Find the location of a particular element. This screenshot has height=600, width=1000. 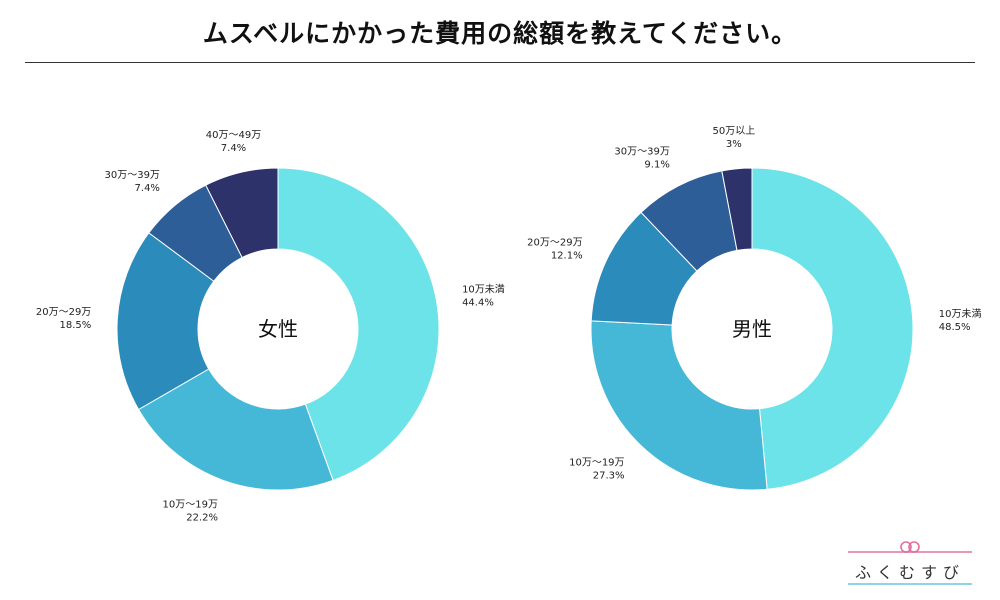

donut-center-label: 女性 is located at coordinates (278, 329).